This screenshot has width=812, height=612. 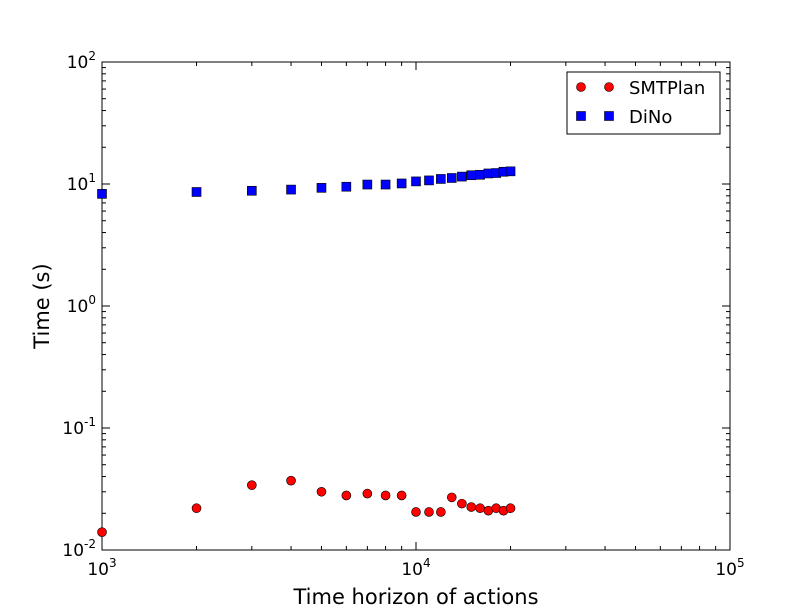 I want to click on x-tick-label: 10³, so click(x=101, y=568).